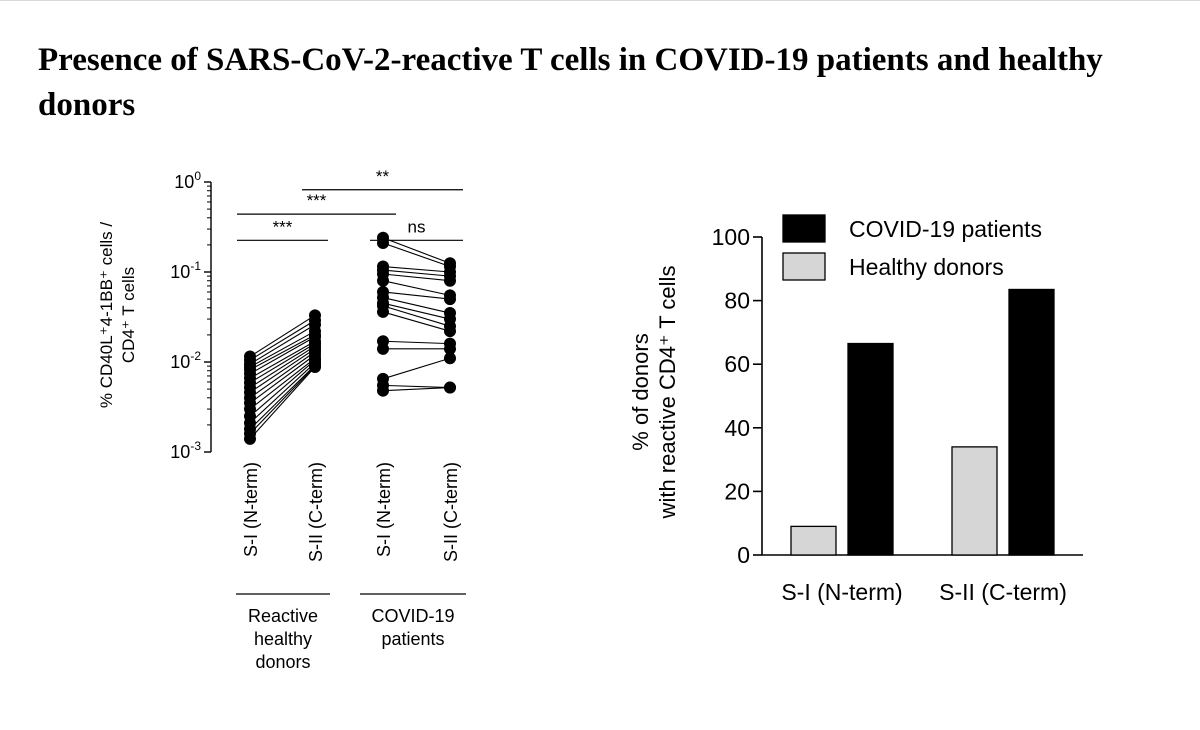  Describe the element at coordinates (737, 491) in the screenshot. I see `y-tick-label: 20` at that location.